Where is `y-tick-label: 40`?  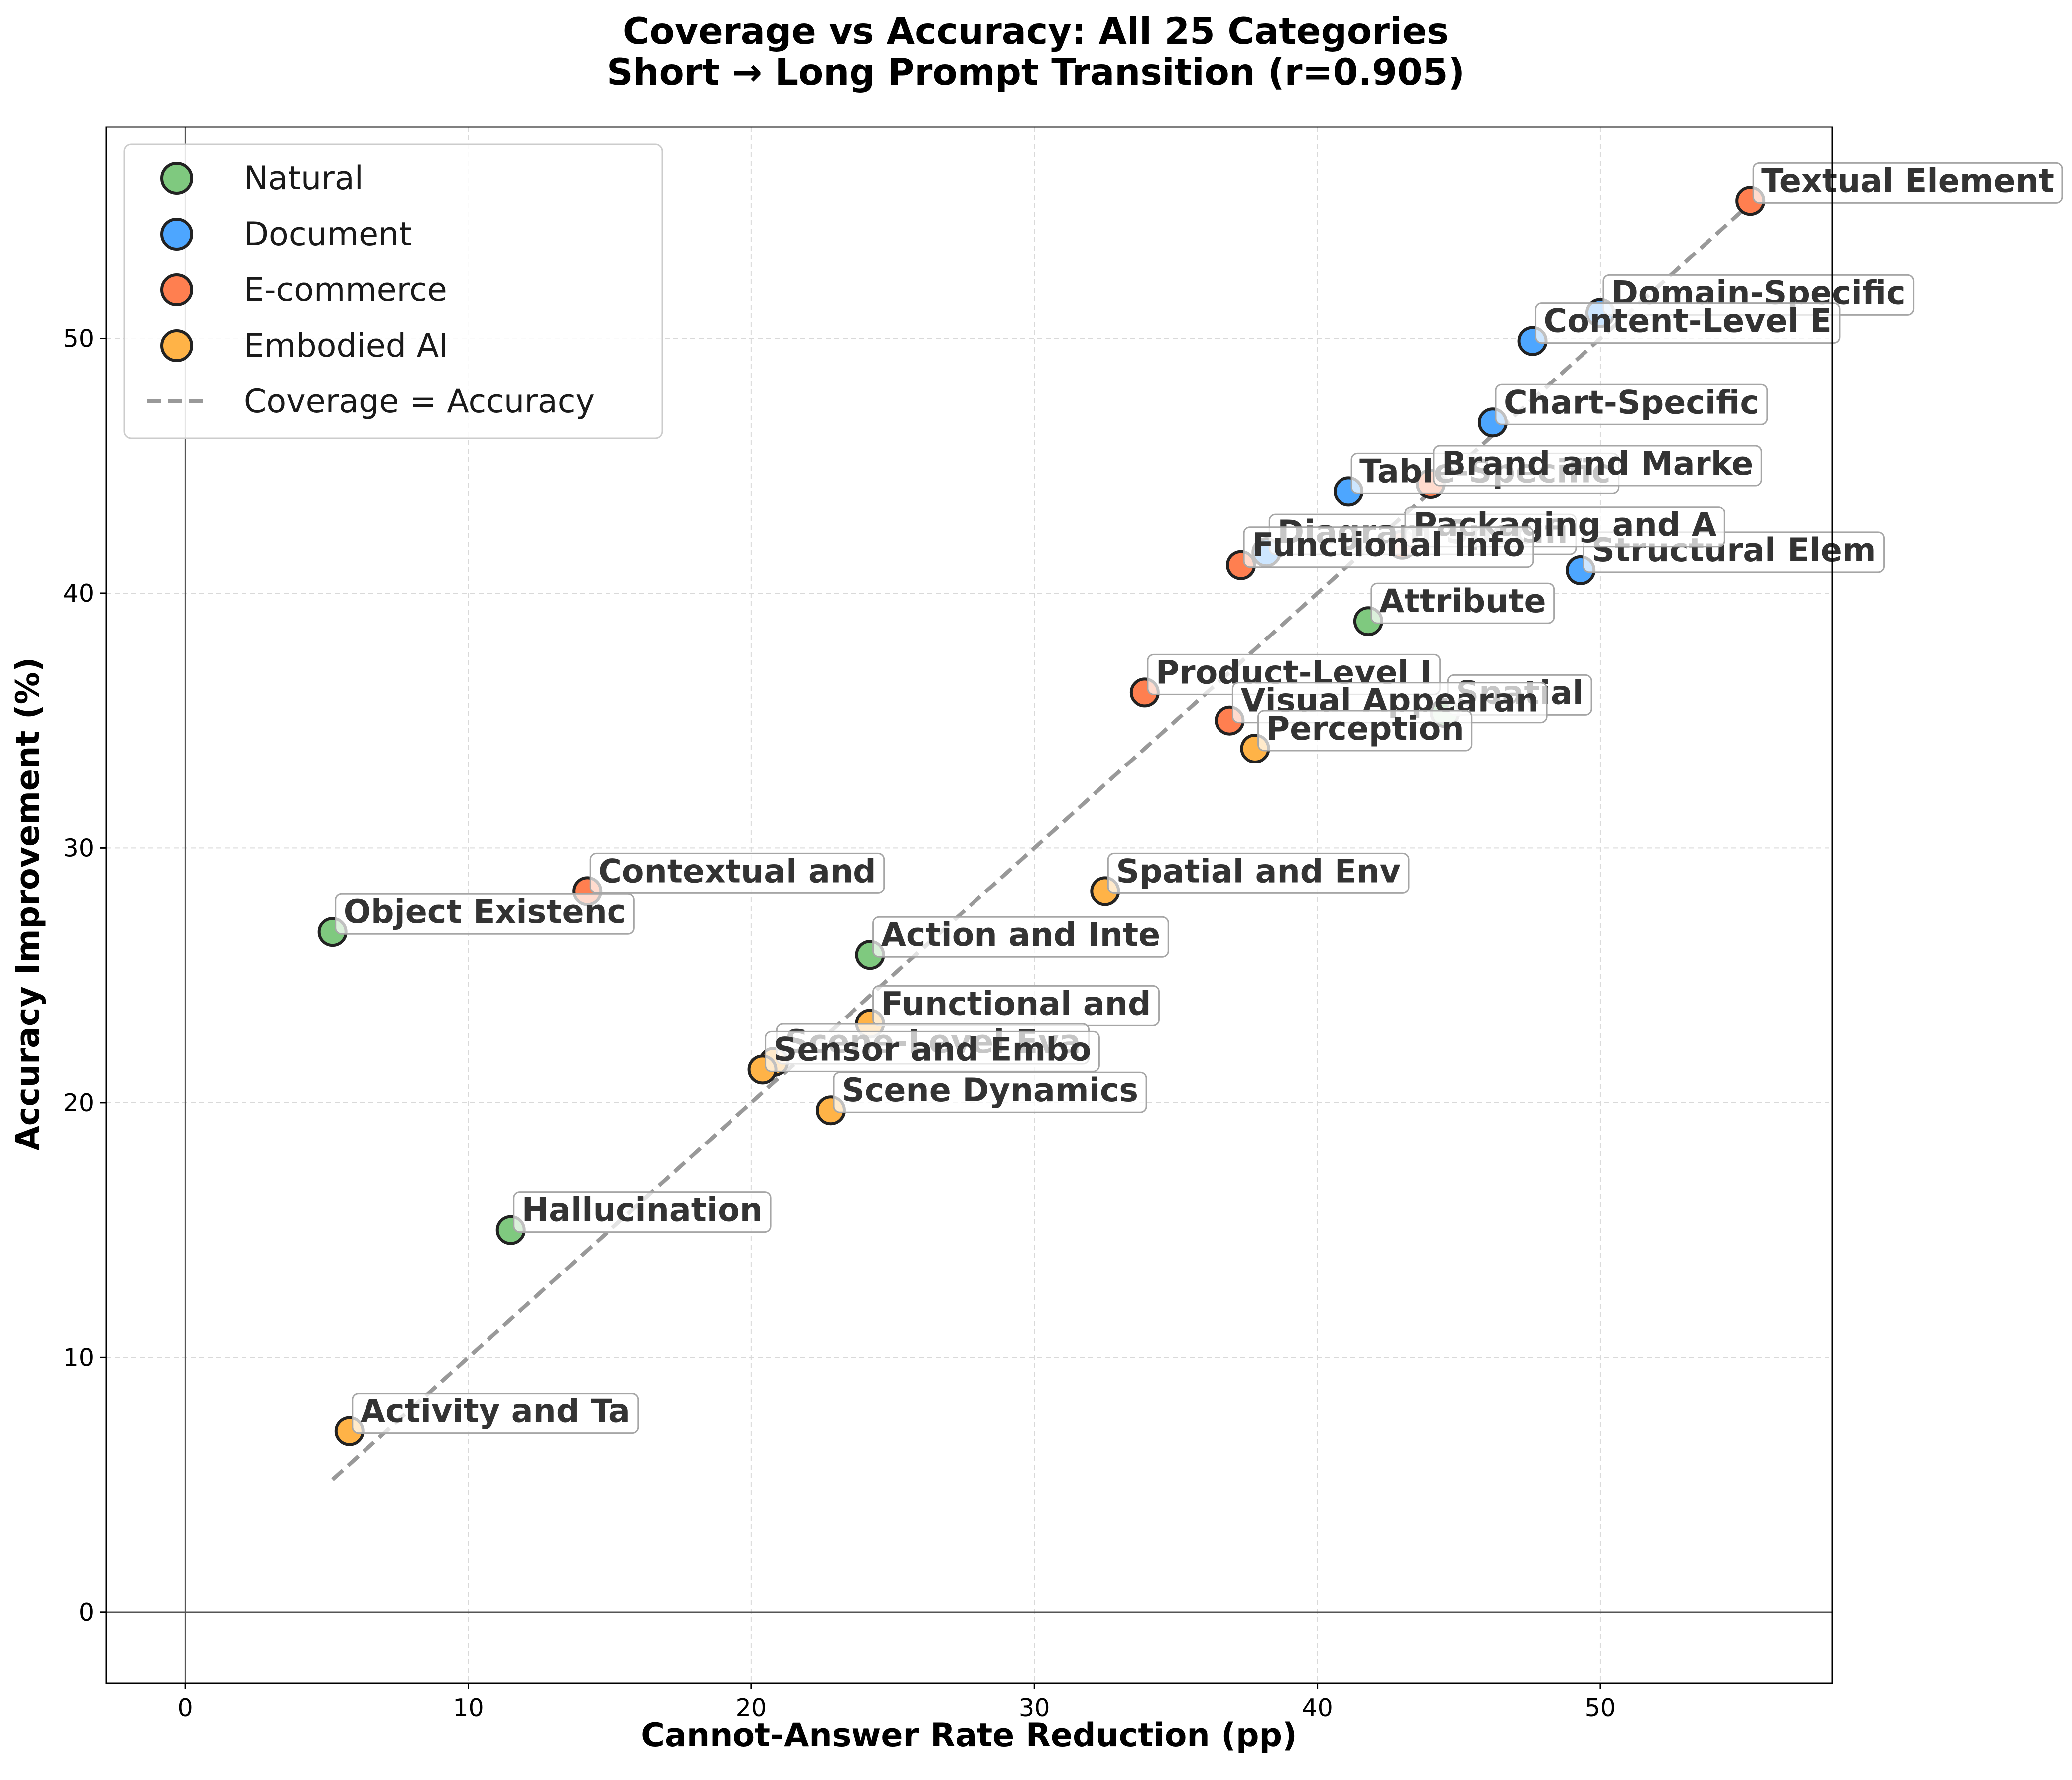 y-tick-label: 40 is located at coordinates (78, 593).